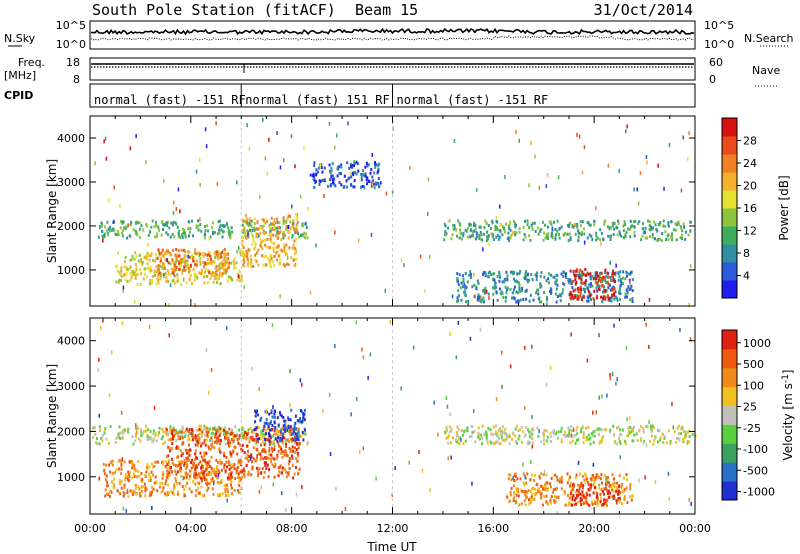 The height and width of the screenshot is (554, 800). What do you see at coordinates (729, 415) in the screenshot?
I see `colorbar-swatch` at bounding box center [729, 415].